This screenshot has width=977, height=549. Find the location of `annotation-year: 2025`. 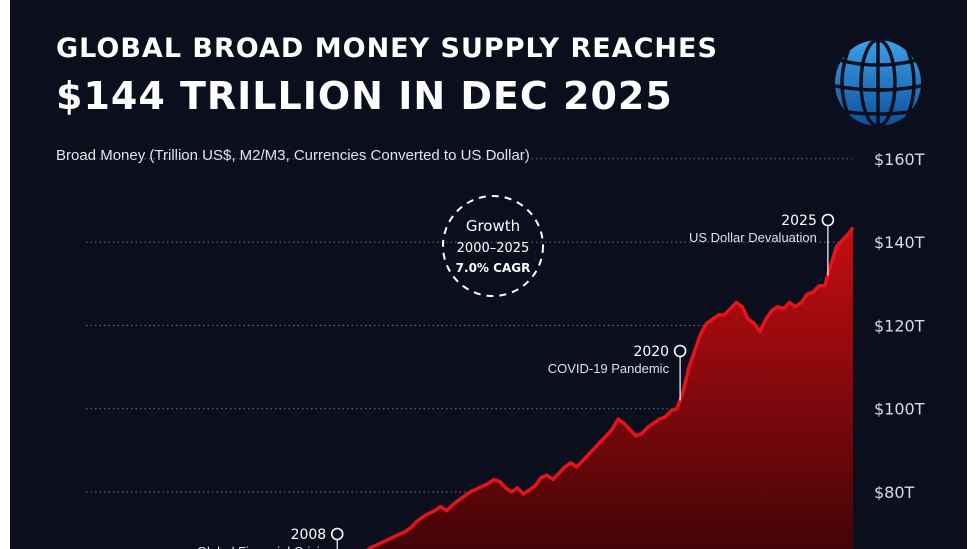

annotation-year: 2025 is located at coordinates (799, 221).